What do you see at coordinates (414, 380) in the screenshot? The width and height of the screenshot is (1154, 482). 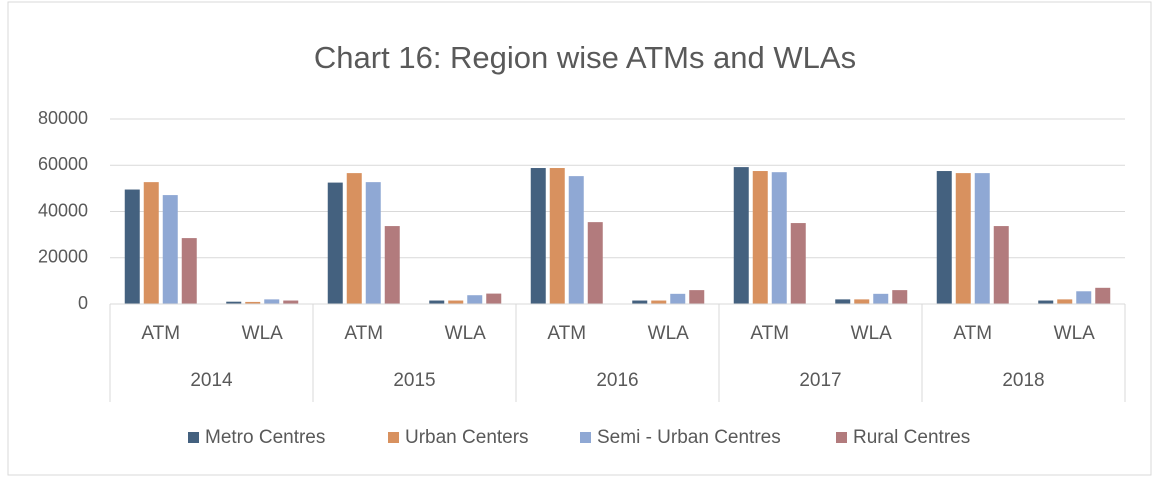 I see `x-group-label: 2015` at bounding box center [414, 380].